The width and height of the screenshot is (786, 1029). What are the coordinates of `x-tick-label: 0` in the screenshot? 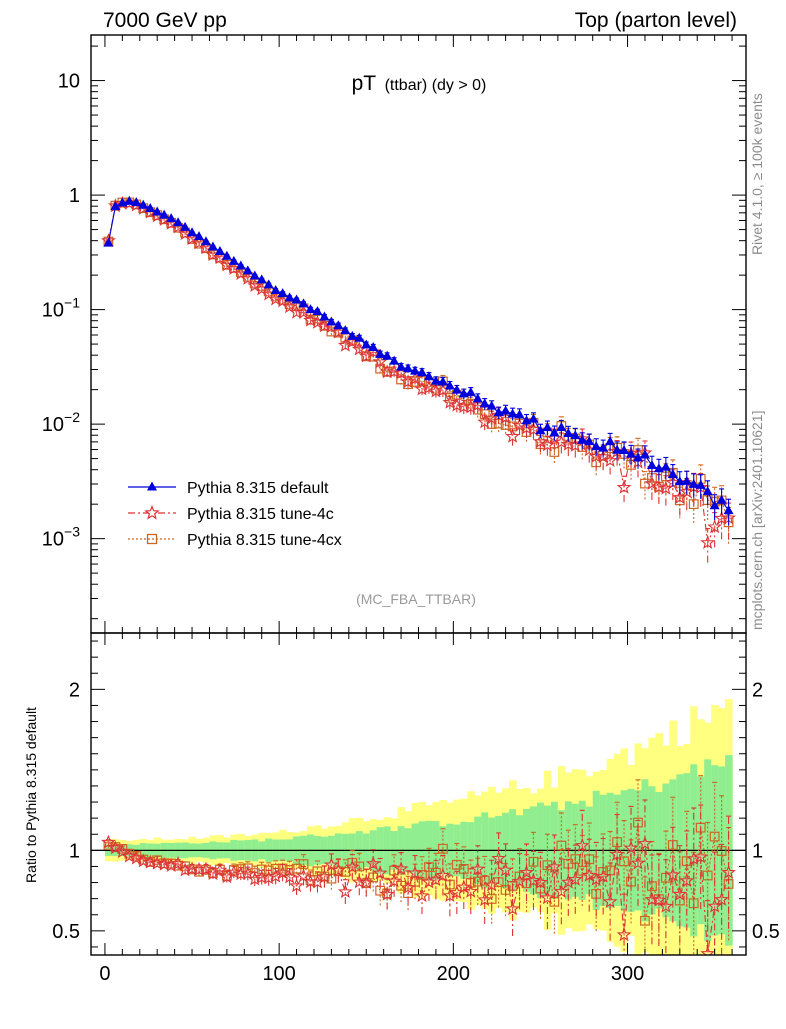 It's located at (104, 974).